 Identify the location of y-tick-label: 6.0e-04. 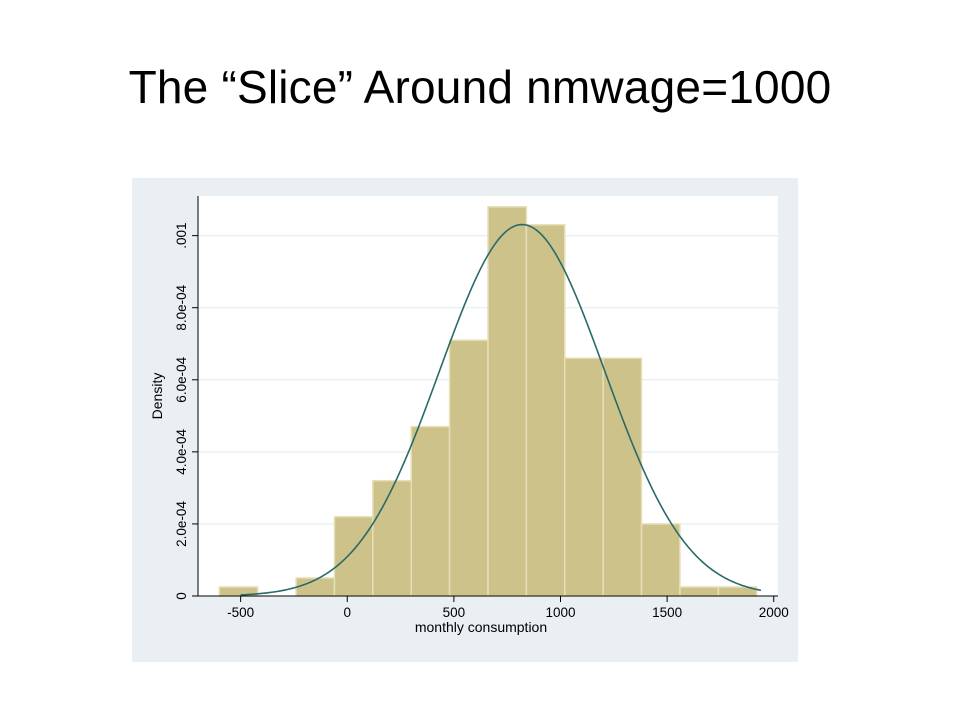
(181, 379).